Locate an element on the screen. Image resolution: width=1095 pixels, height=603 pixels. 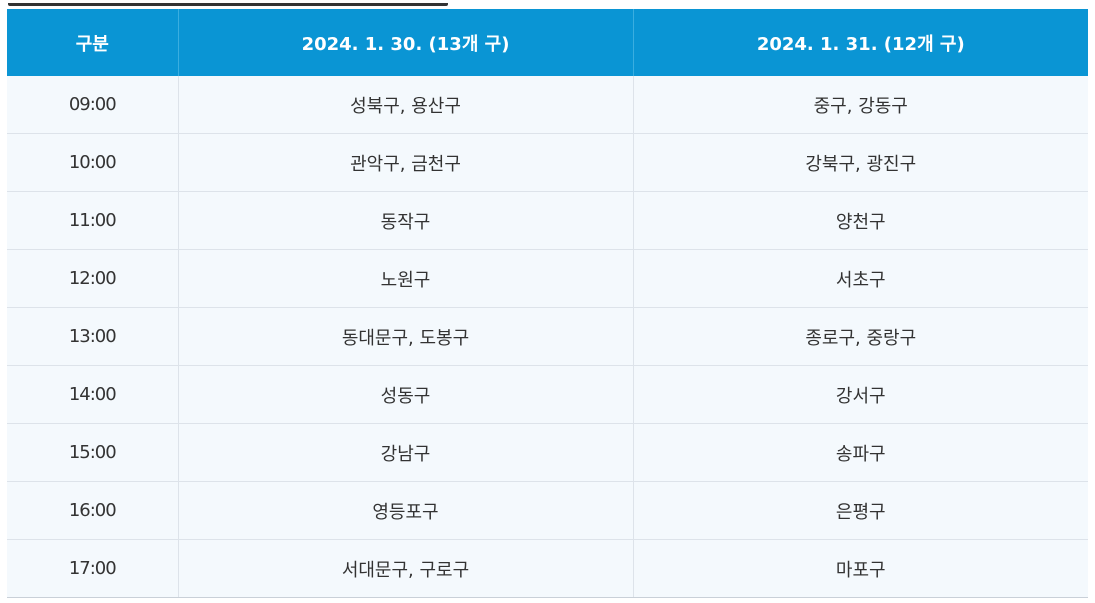
table-row: 13:00 동대문구, 도봉구 종로구, 중랑구 is located at coordinates (547, 336).